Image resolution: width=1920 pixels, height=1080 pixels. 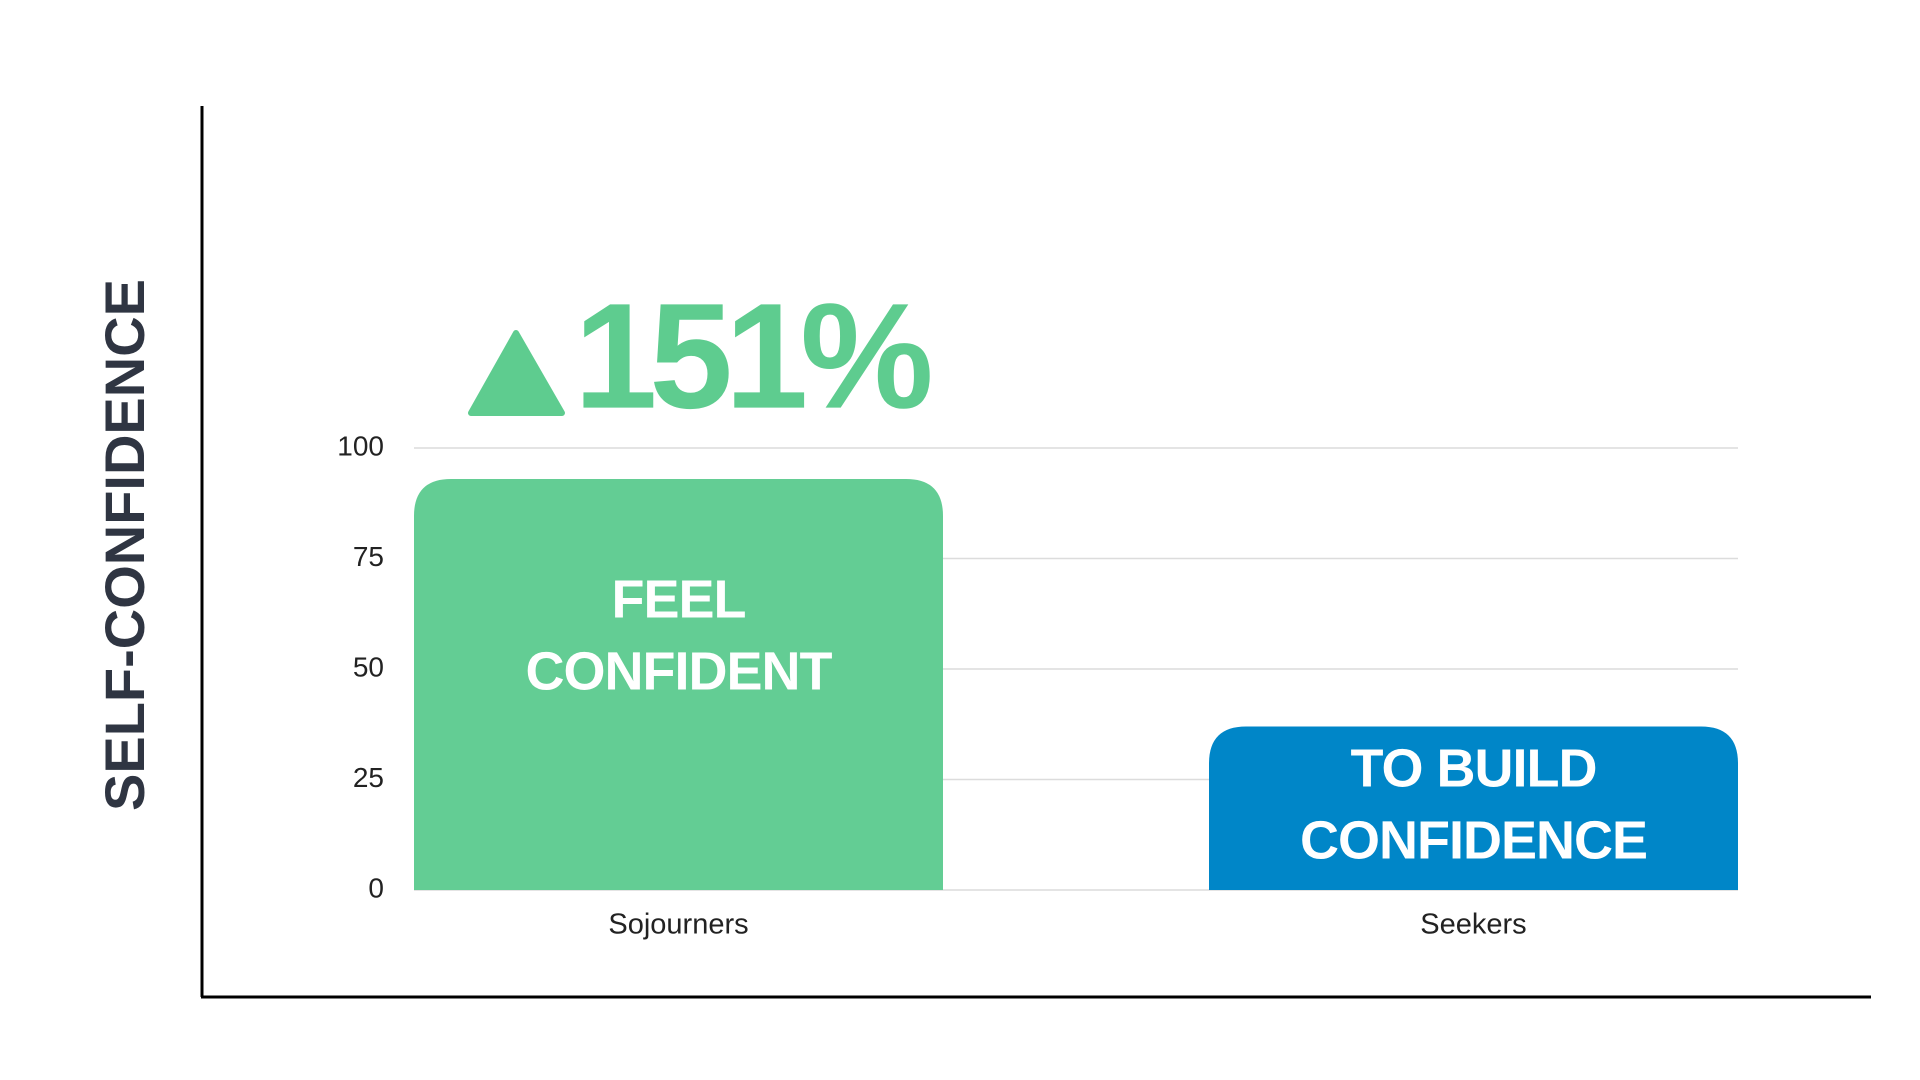 I want to click on y-tick-label: 75, so click(x=368, y=556).